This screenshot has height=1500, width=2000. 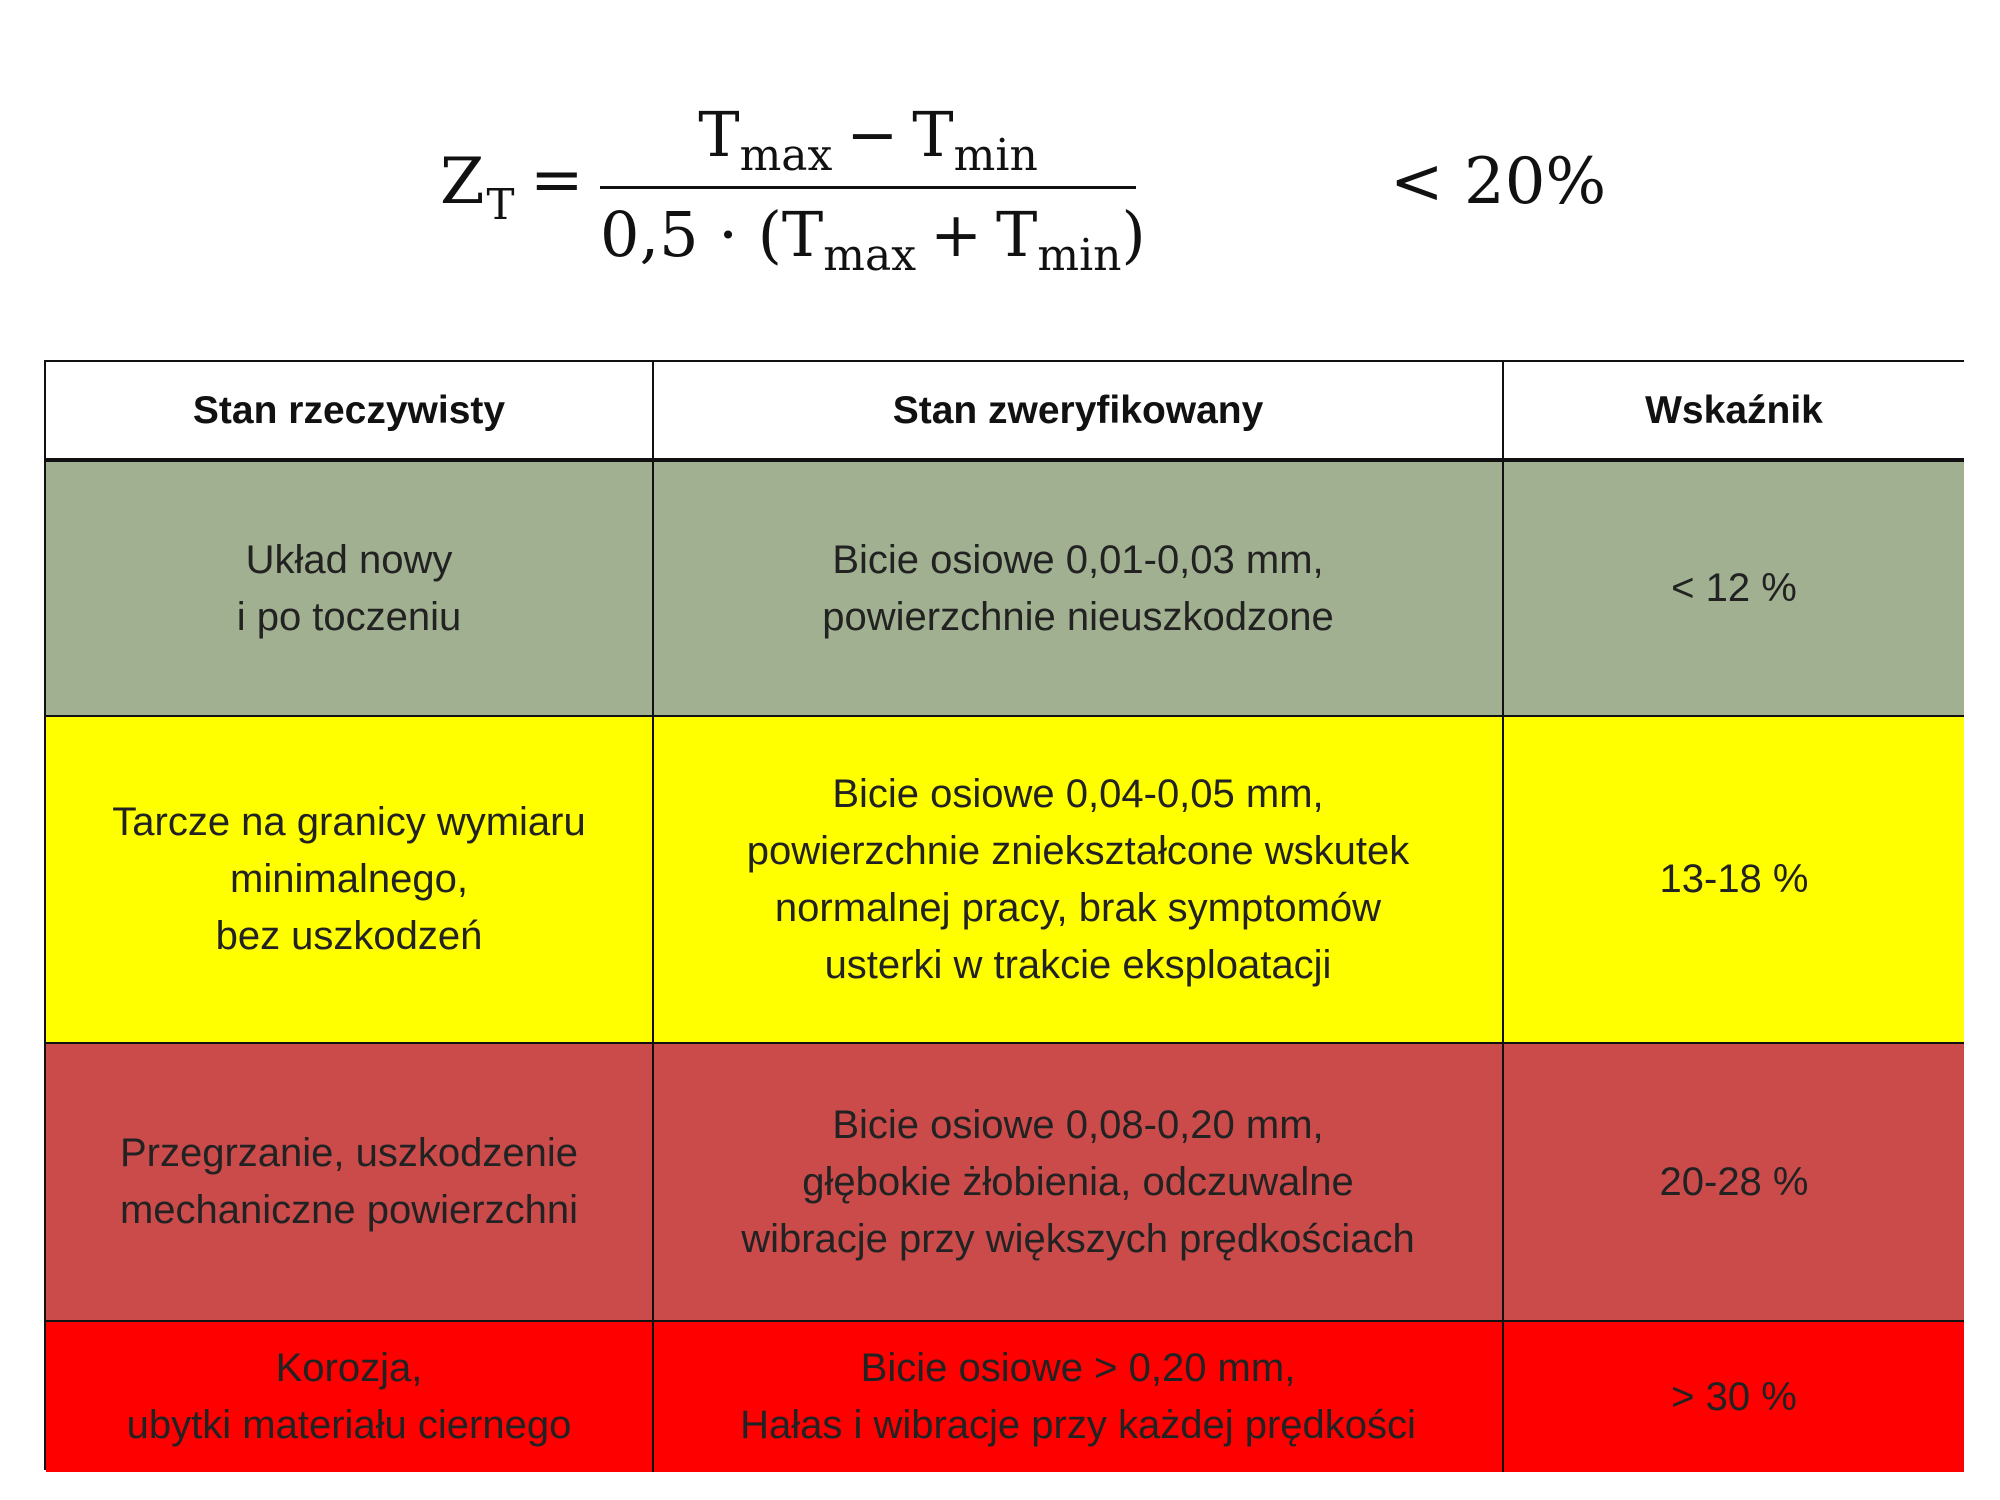 What do you see at coordinates (933, 134) in the screenshot?
I see `numerator-t-min: T` at bounding box center [933, 134].